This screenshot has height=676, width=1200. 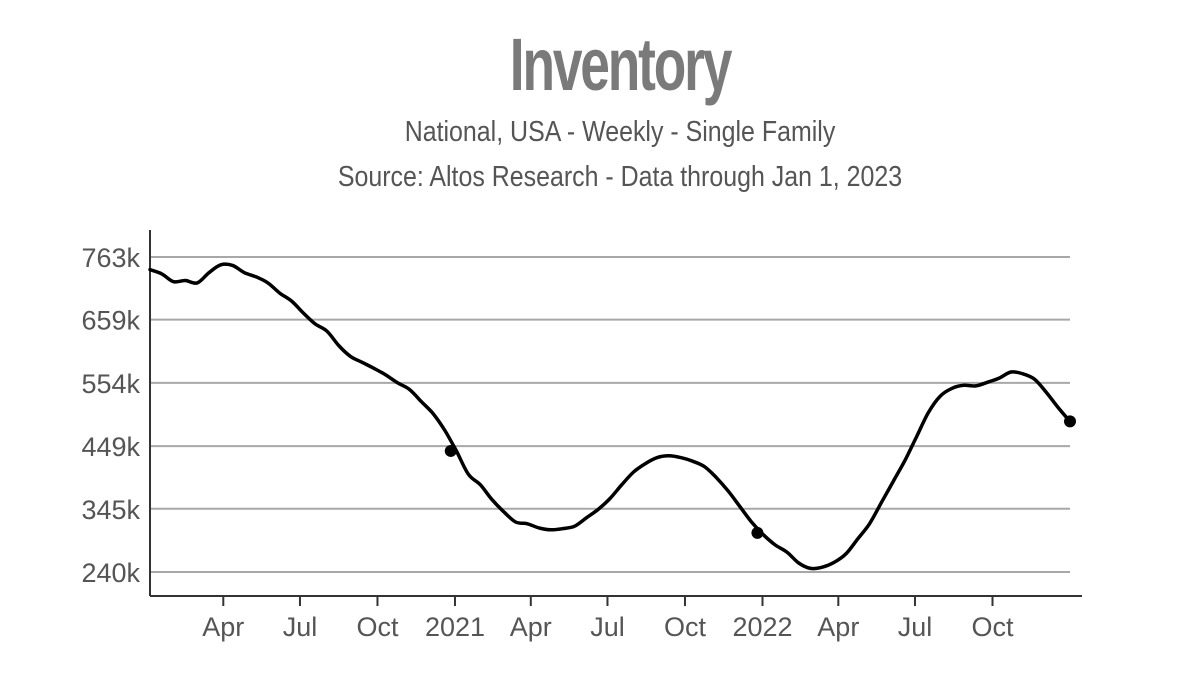 I want to click on y-tick-label: 554k, so click(x=110, y=384).